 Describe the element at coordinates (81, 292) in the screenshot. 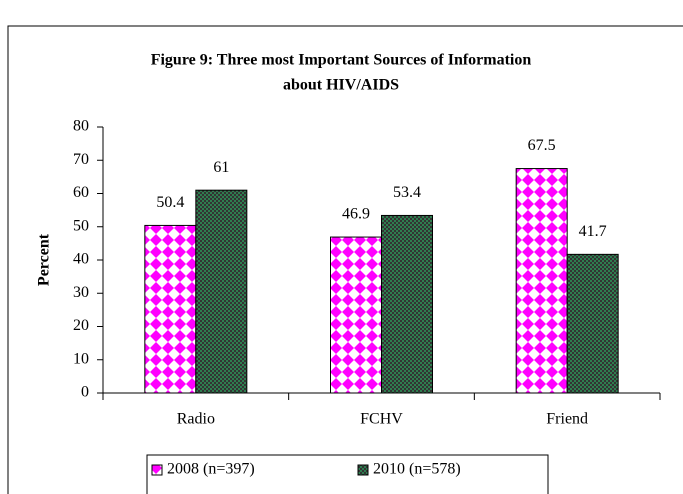

I see `y-tick-label: 30` at that location.